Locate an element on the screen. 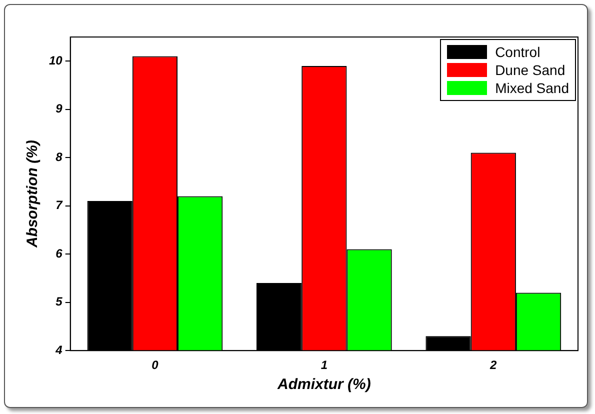  y-tick-label: 6 is located at coordinates (59, 253).